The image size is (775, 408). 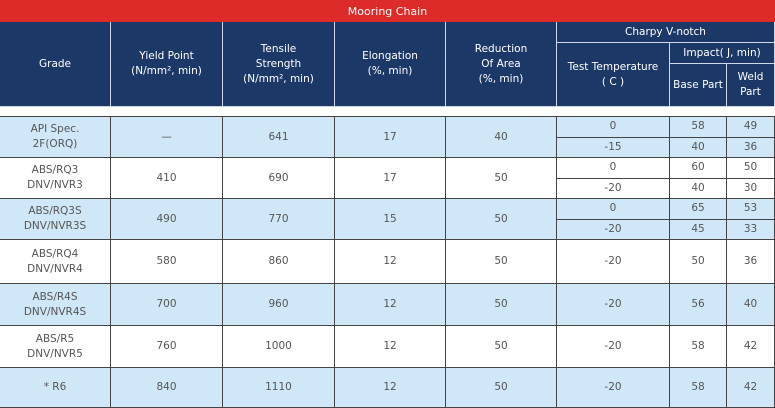 What do you see at coordinates (167, 305) in the screenshot?
I see `cell-yield: 700` at bounding box center [167, 305].